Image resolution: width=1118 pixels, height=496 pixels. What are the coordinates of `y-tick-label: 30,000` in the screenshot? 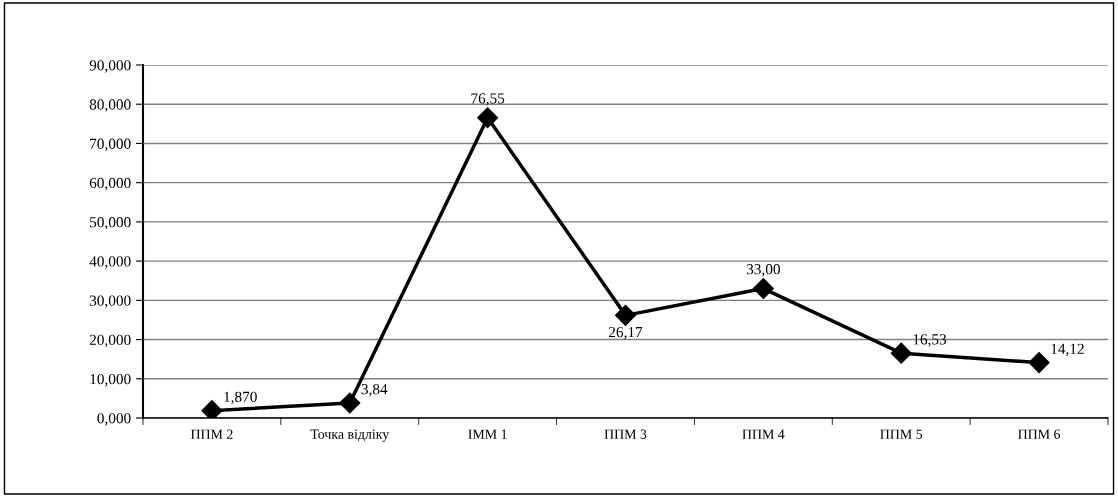 It's located at (110, 301).